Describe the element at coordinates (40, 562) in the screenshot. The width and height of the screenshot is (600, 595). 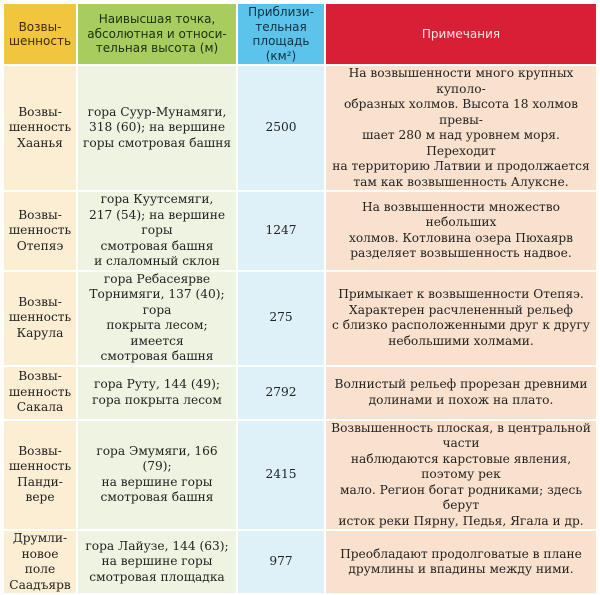
I see `upland-name-cell: Друмли- новое поле Саадъярв` at that location.